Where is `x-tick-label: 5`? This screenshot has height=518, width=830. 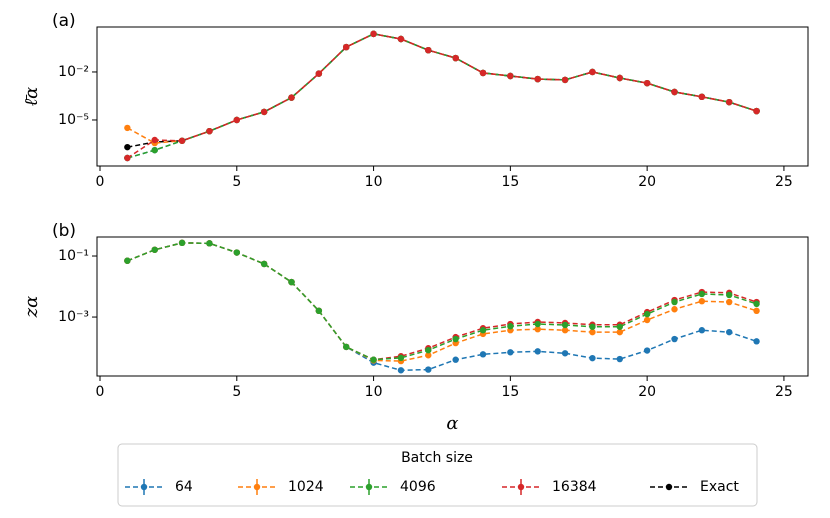
x-tick-label: 5 is located at coordinates (236, 392).